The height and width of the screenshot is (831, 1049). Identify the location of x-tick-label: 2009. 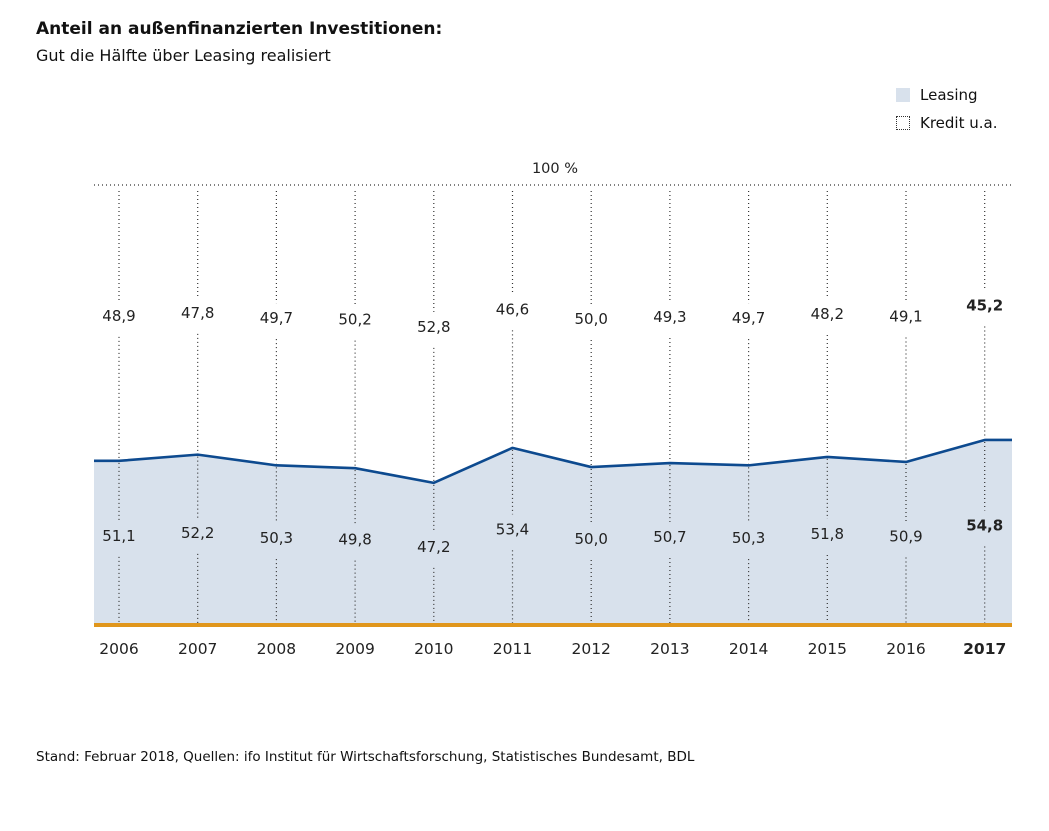
(354, 649).